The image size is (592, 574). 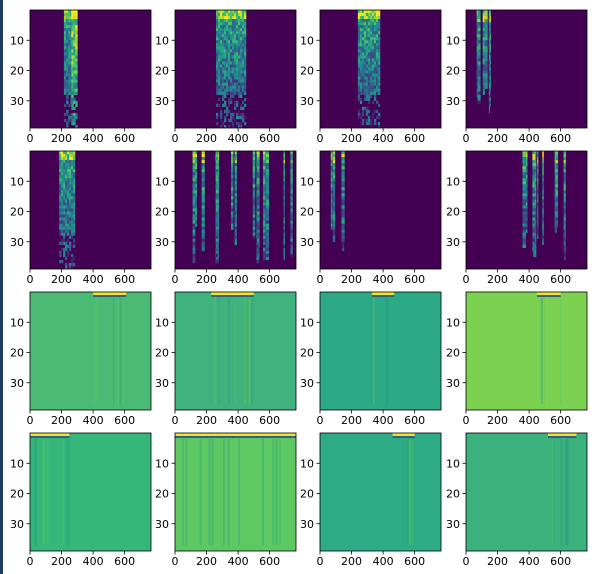 I want to click on panel-frame, so click(x=90, y=210).